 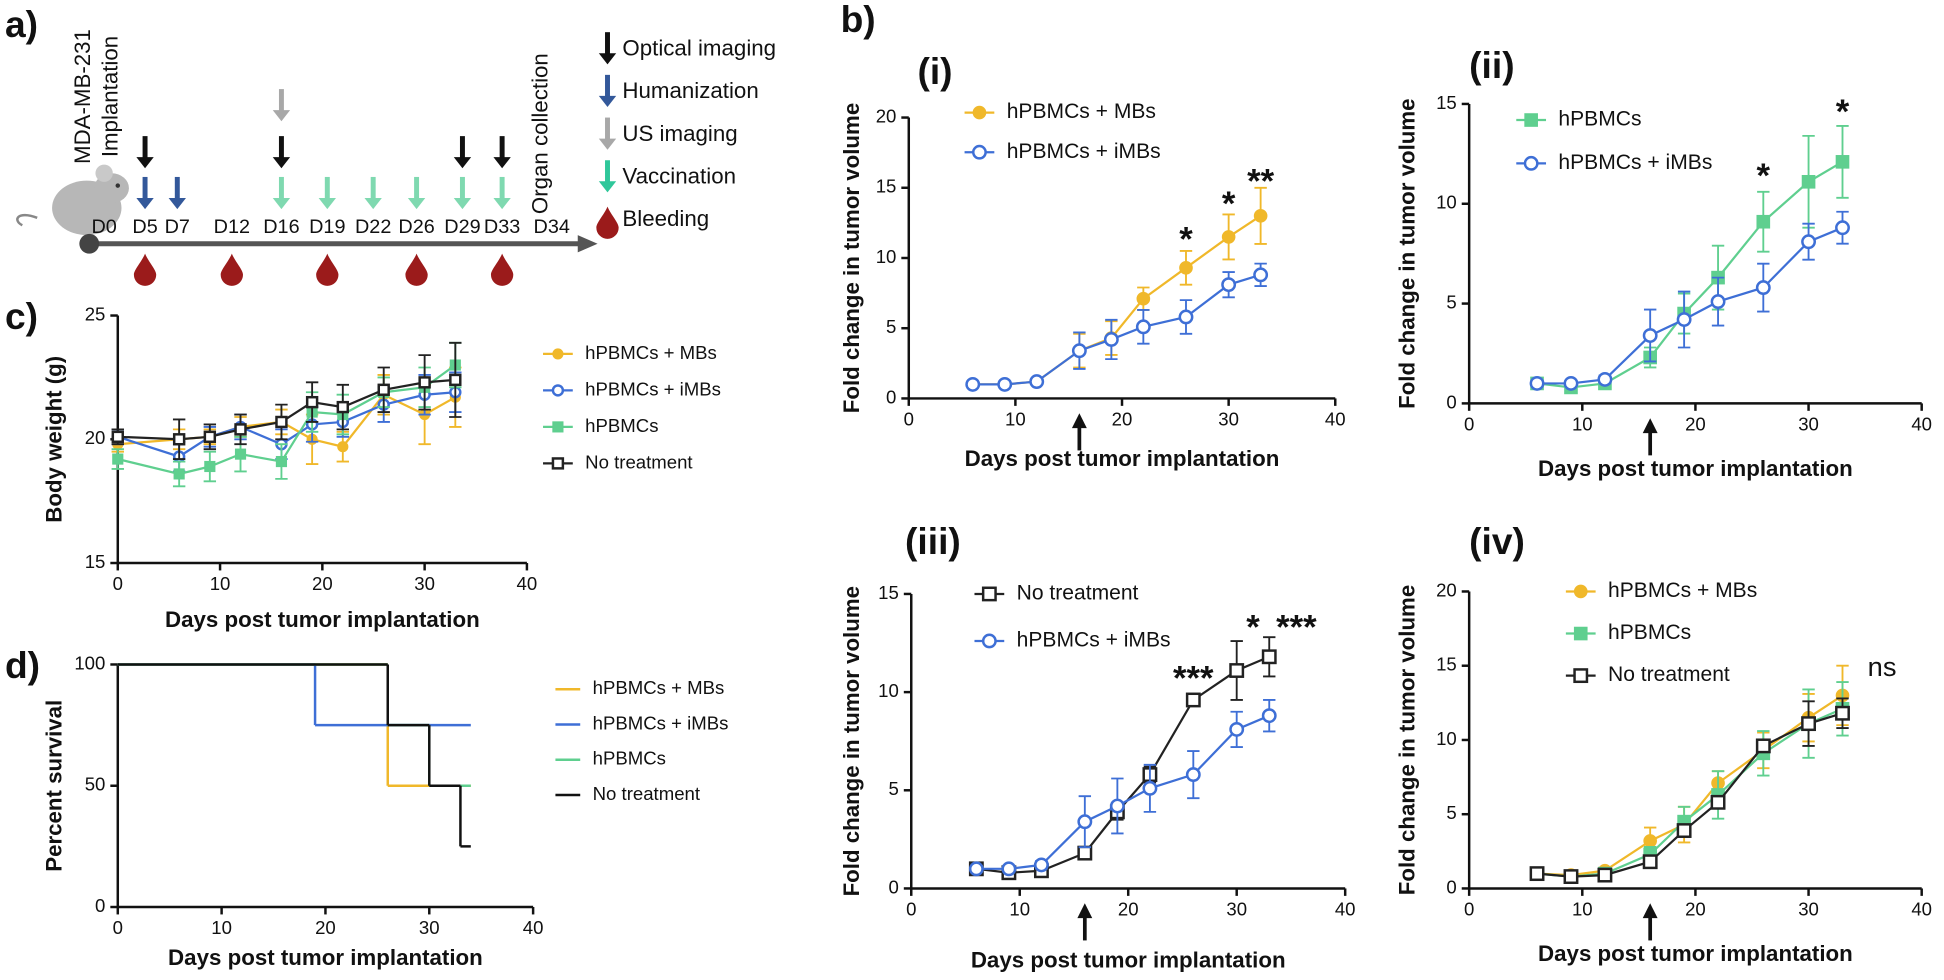 What do you see at coordinates (89, 243) in the screenshot?
I see `timeline-start` at bounding box center [89, 243].